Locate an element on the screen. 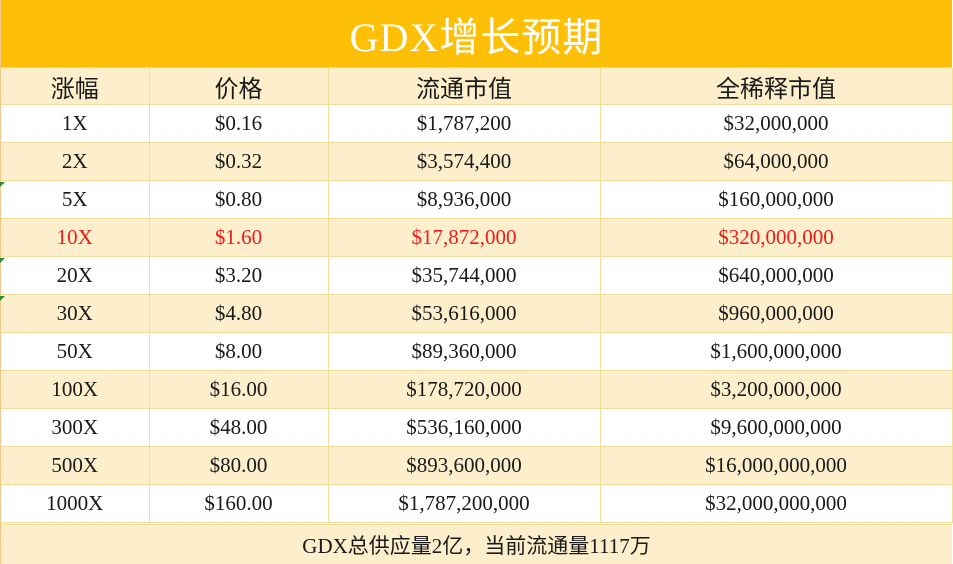  cell-multiplier: 1000X is located at coordinates (75, 503).